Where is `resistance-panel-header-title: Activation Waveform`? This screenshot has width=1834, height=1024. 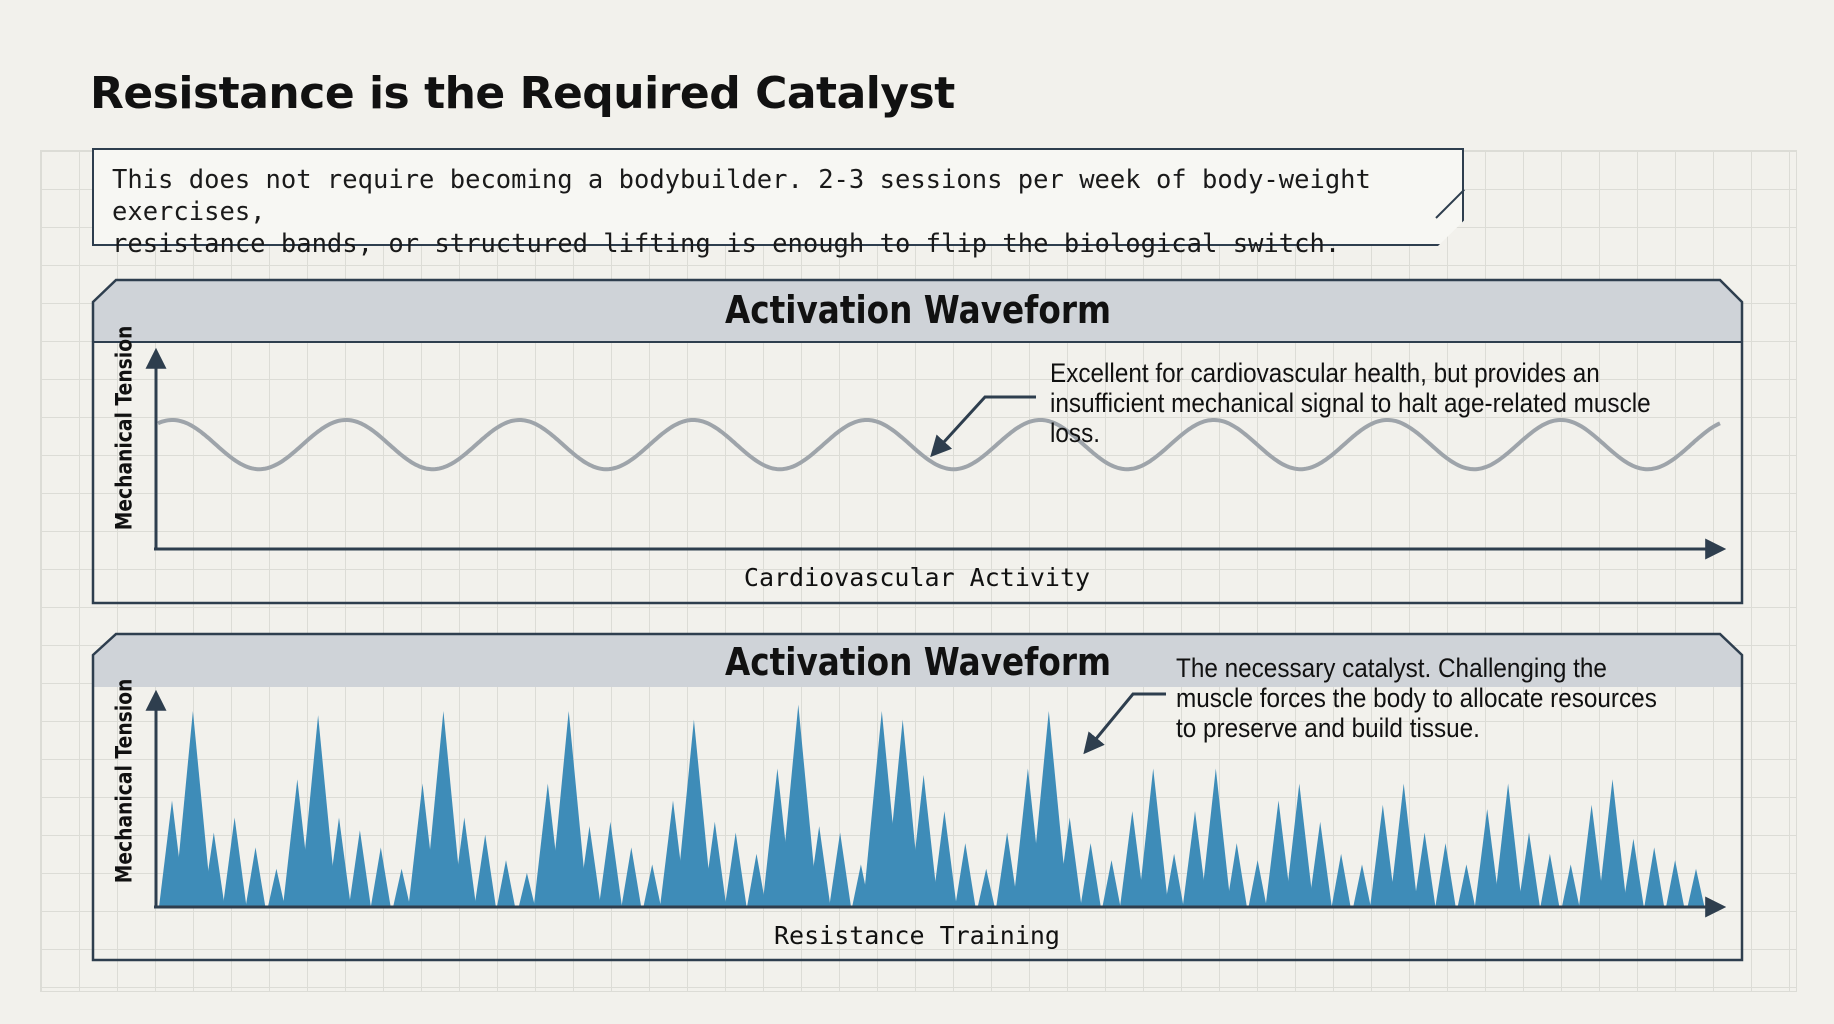 resistance-panel-header-title: Activation Waveform is located at coordinates (918, 662).